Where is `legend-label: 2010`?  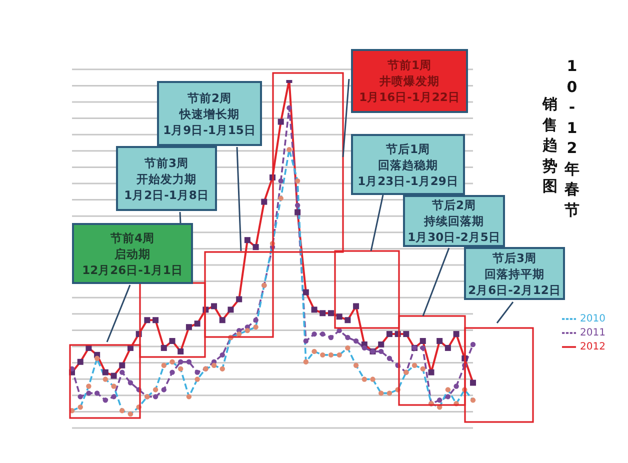 legend-label: 2010 is located at coordinates (593, 319).